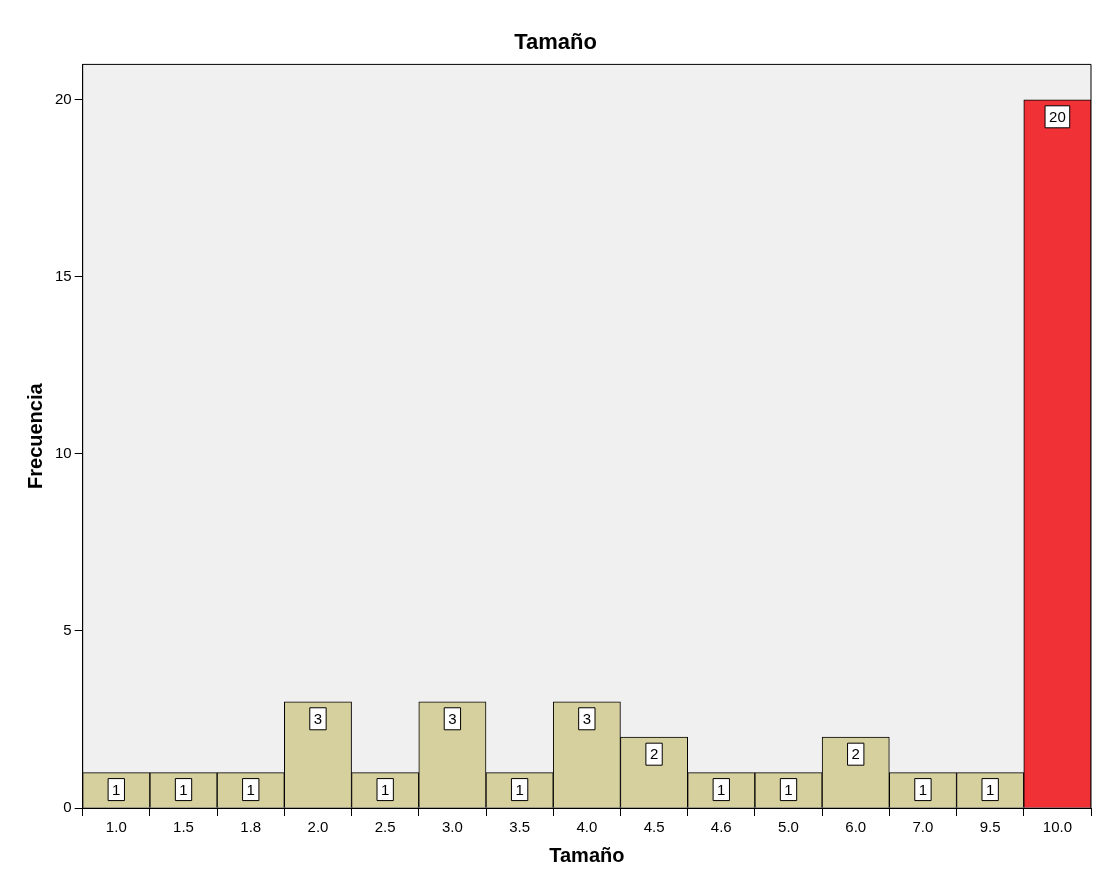 Image resolution: width=1103 pixels, height=882 pixels. What do you see at coordinates (721, 827) in the screenshot?
I see `x-tick-label: 4.6` at bounding box center [721, 827].